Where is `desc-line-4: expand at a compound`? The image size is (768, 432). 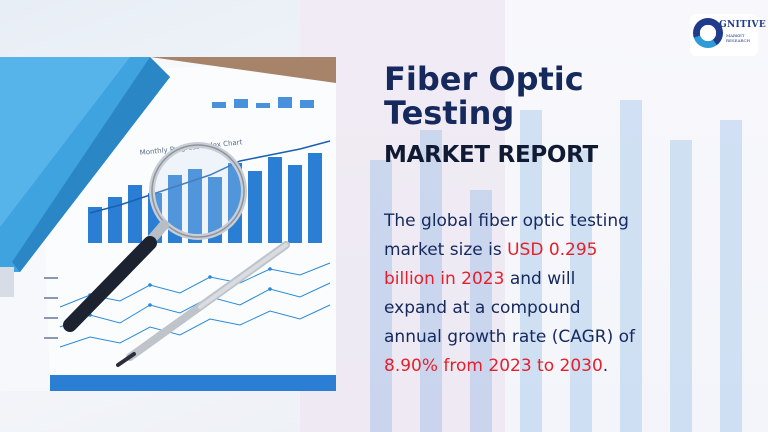 desc-line-4: expand at a compound is located at coordinates (482, 308).